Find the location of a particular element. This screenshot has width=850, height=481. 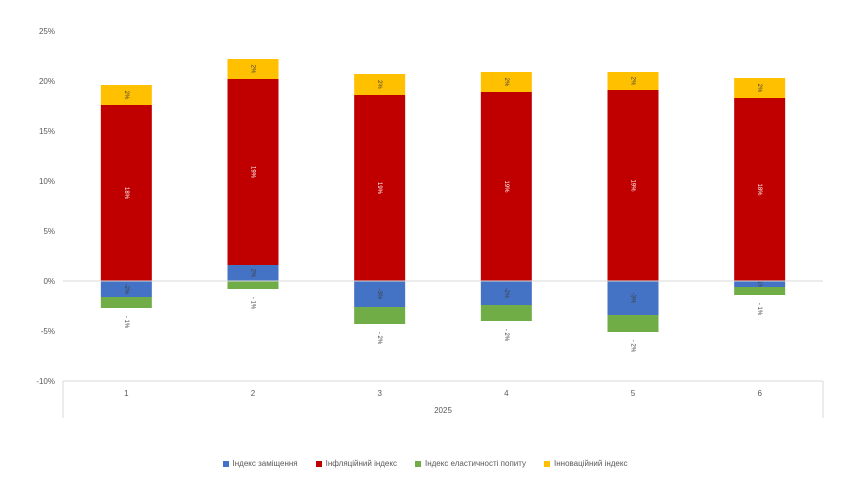

y-tick-label: 20% is located at coordinates (47, 81).